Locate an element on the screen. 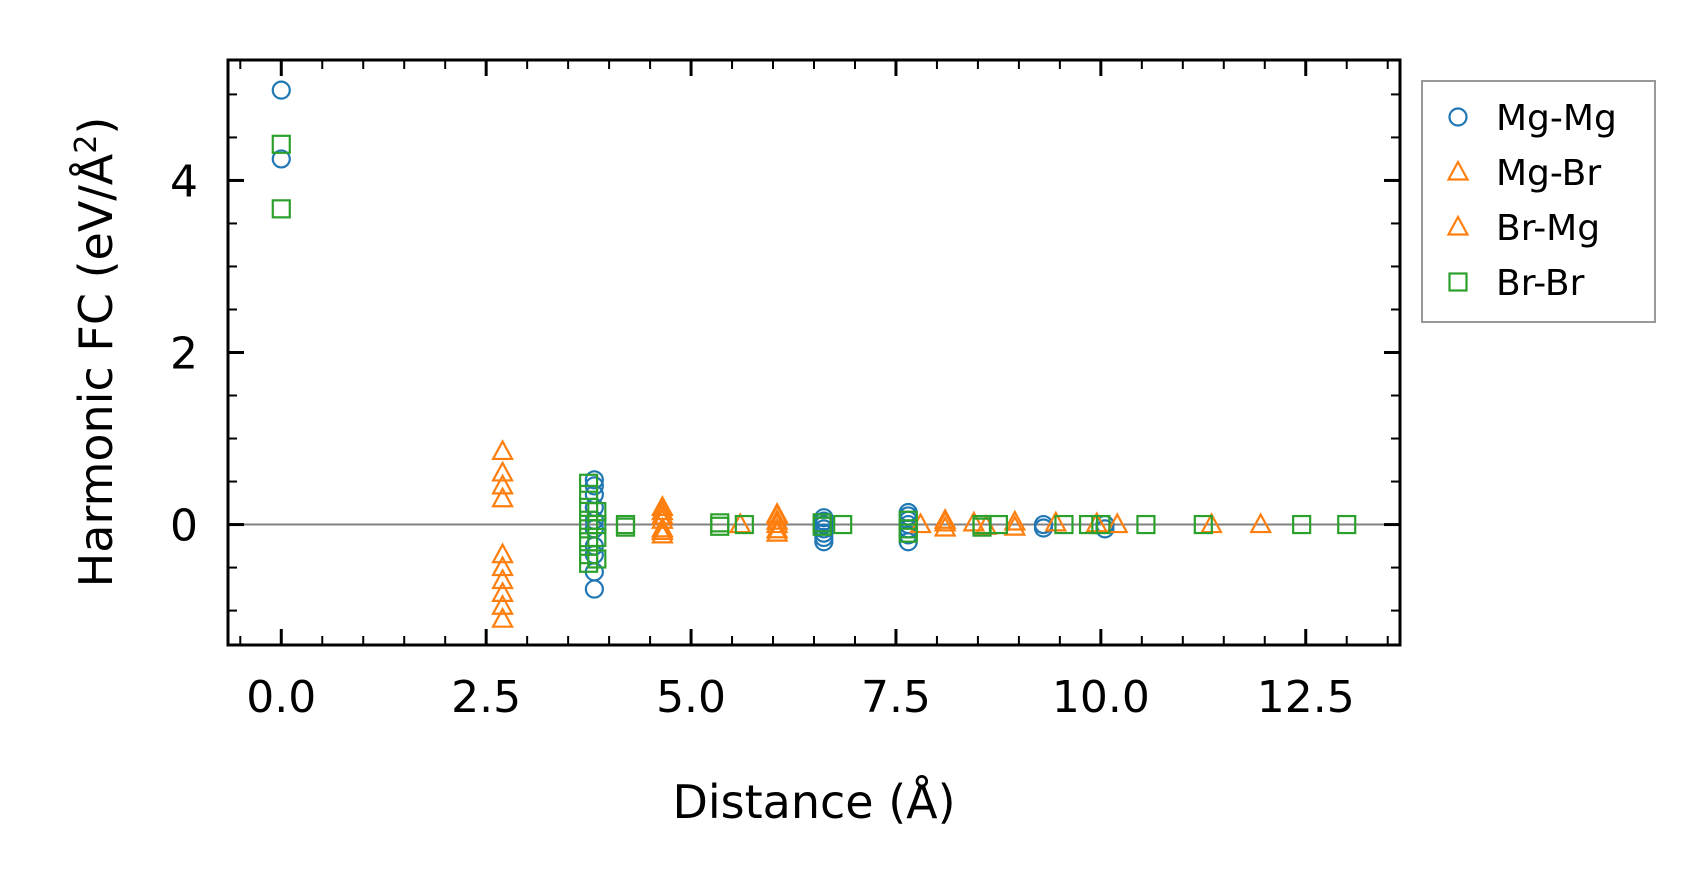  legend-item-br-mg: Br-Mg is located at coordinates (1523, 228).